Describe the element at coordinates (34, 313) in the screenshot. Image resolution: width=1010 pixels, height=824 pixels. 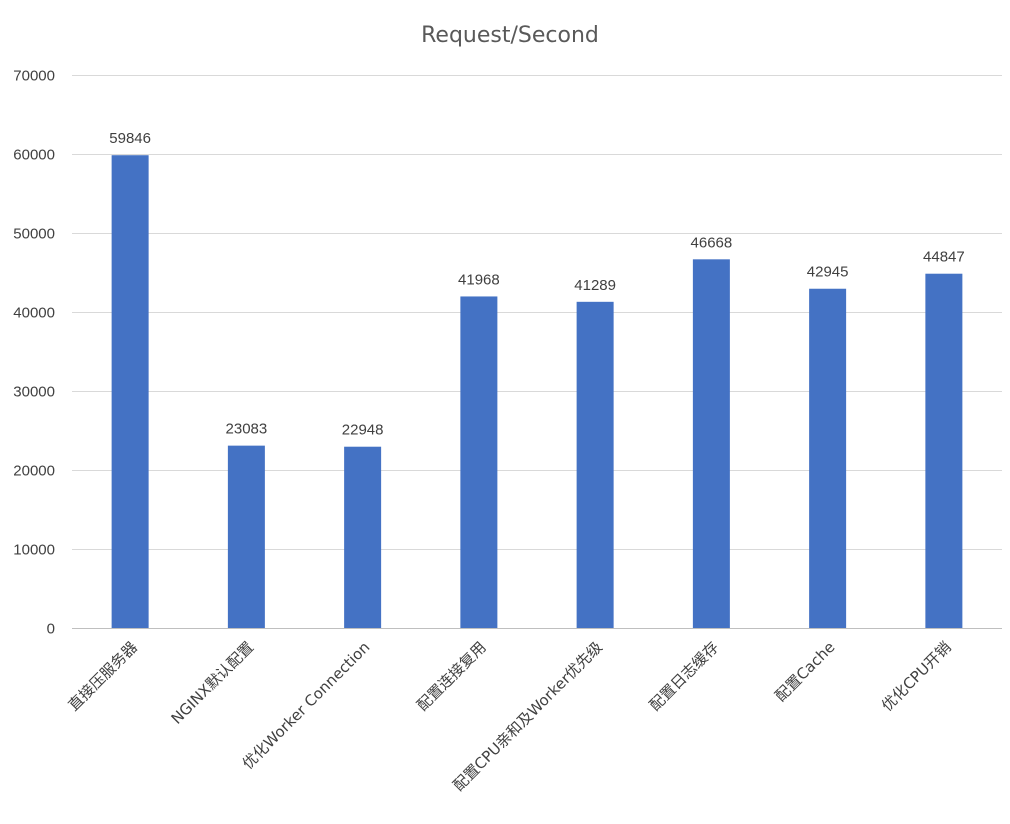
I see `y-tick-label: 40000` at that location.